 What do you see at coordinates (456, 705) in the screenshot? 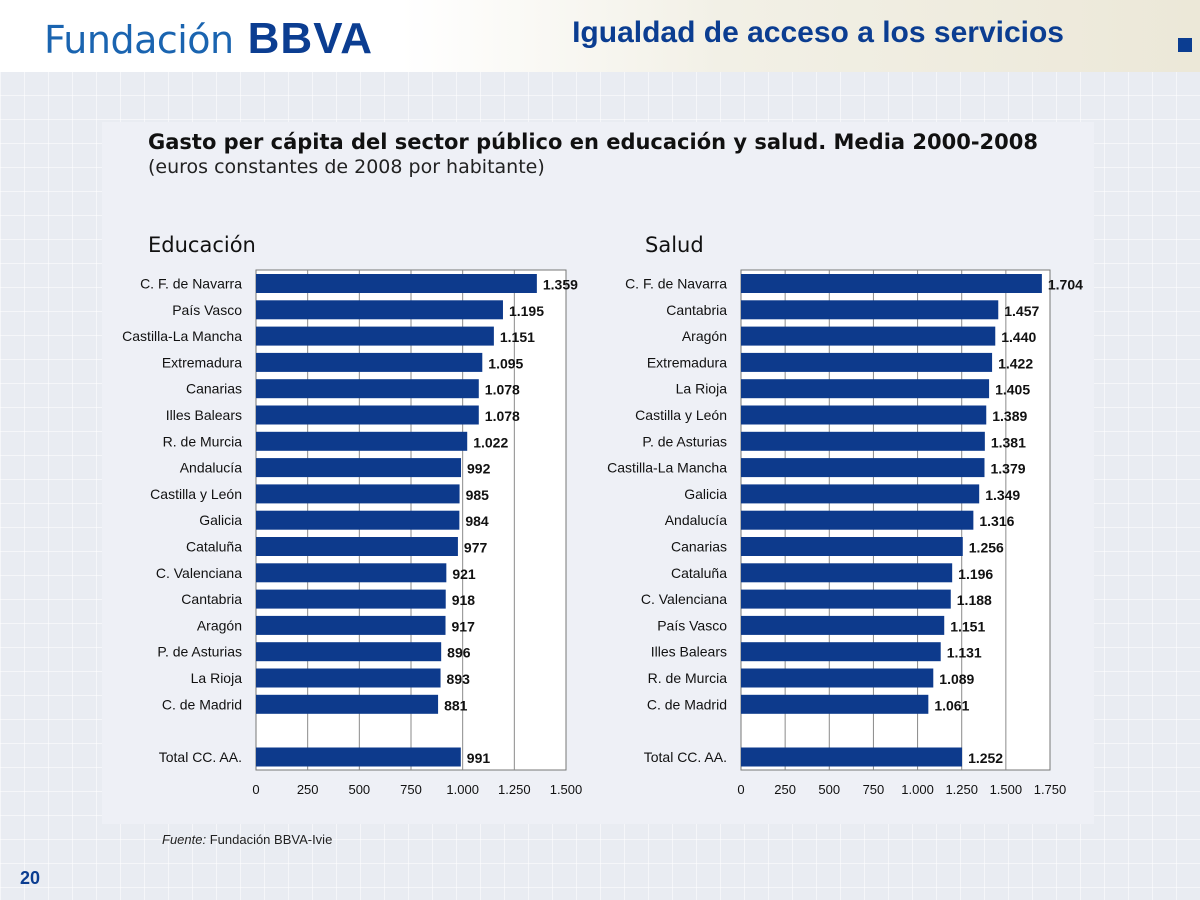
I see `educacion-value-label: 881` at bounding box center [456, 705].